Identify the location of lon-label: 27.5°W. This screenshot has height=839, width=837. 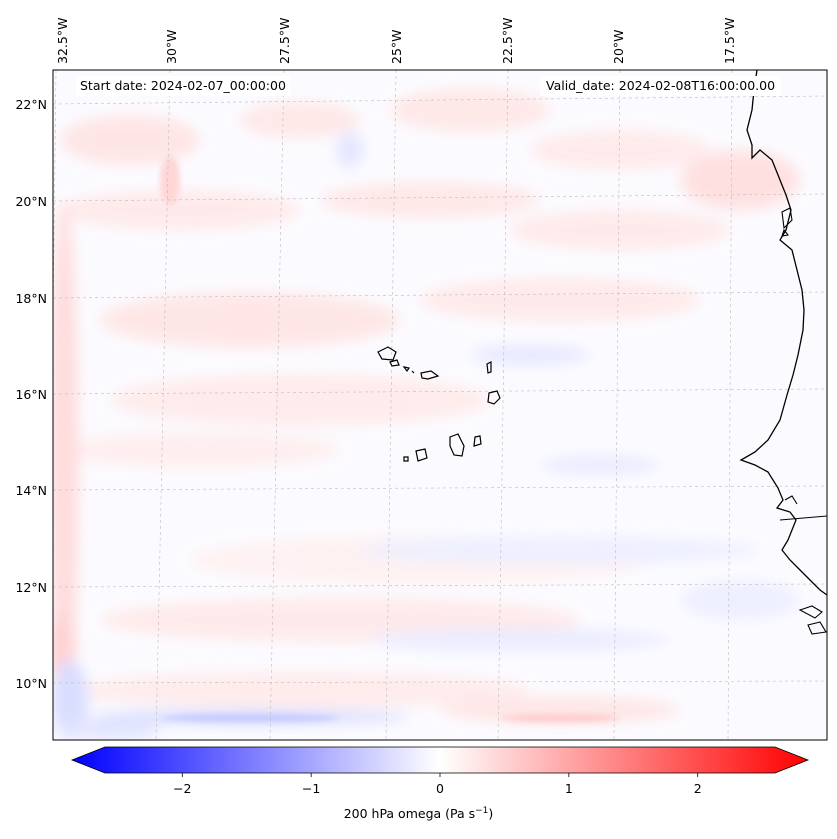
(284, 41).